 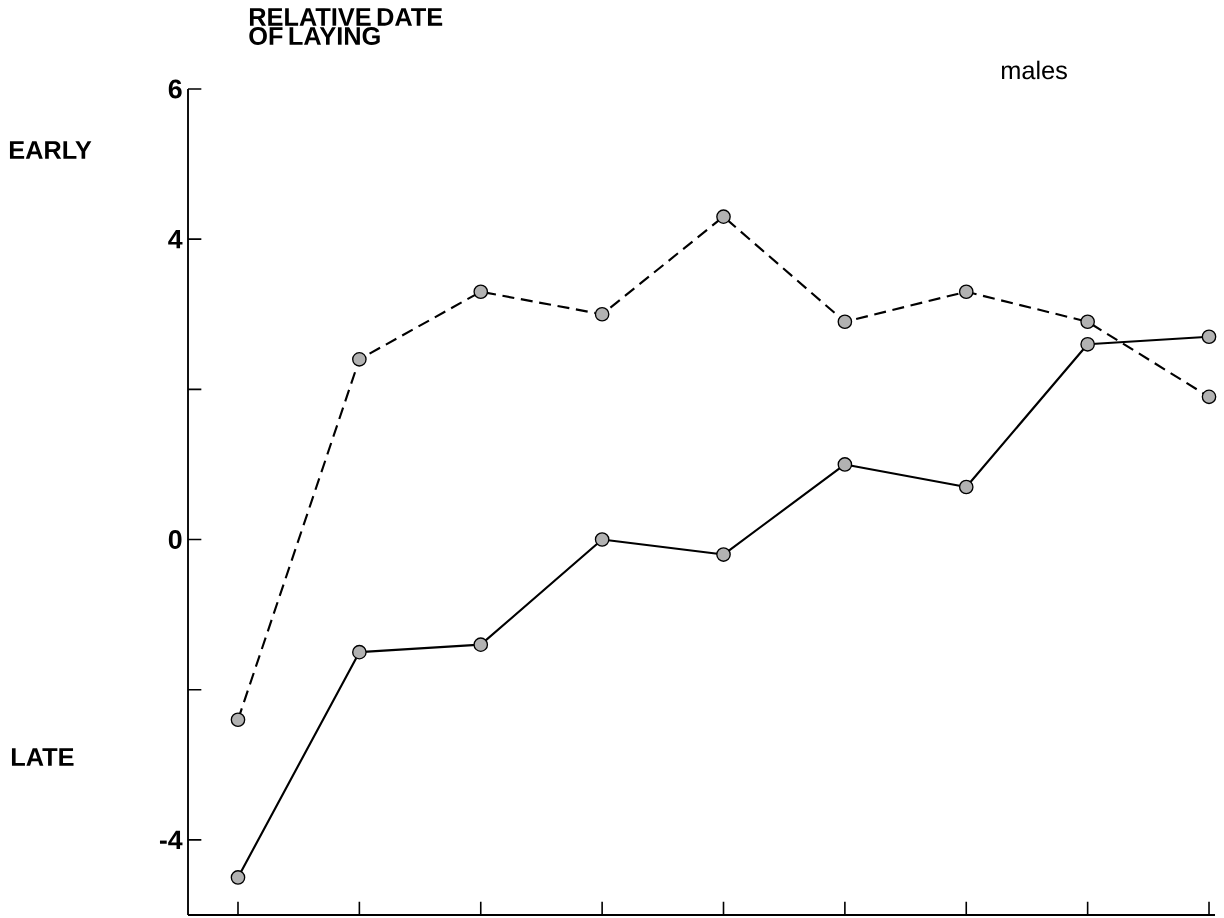 What do you see at coordinates (346, 26) in the screenshot?
I see `y-axis-title: RELATIVE DATE OF LAYING` at bounding box center [346, 26].